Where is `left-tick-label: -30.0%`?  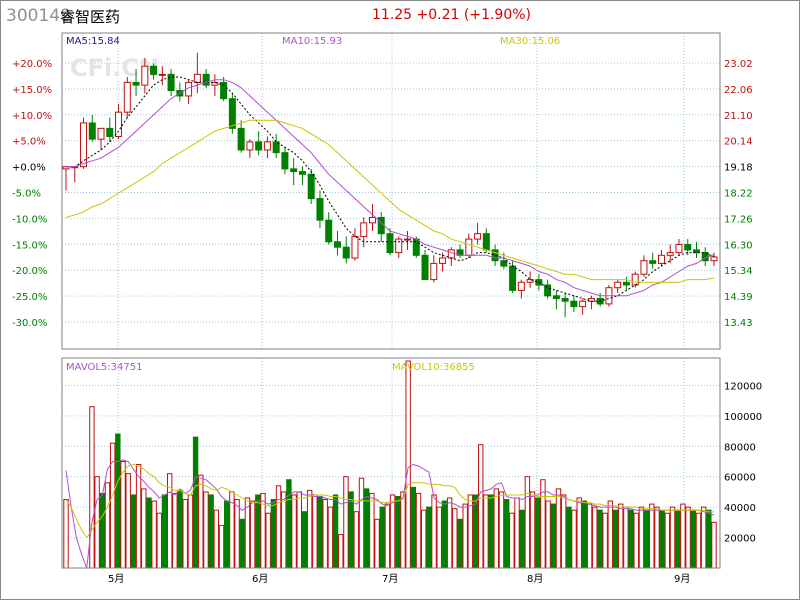
left-tick-label: -30.0% is located at coordinates (29, 323).